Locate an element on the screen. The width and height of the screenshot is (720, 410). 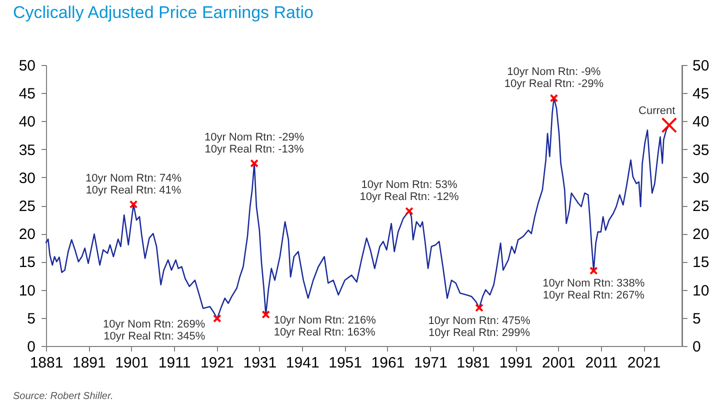
y2-tick-label: 50 is located at coordinates (701, 66).